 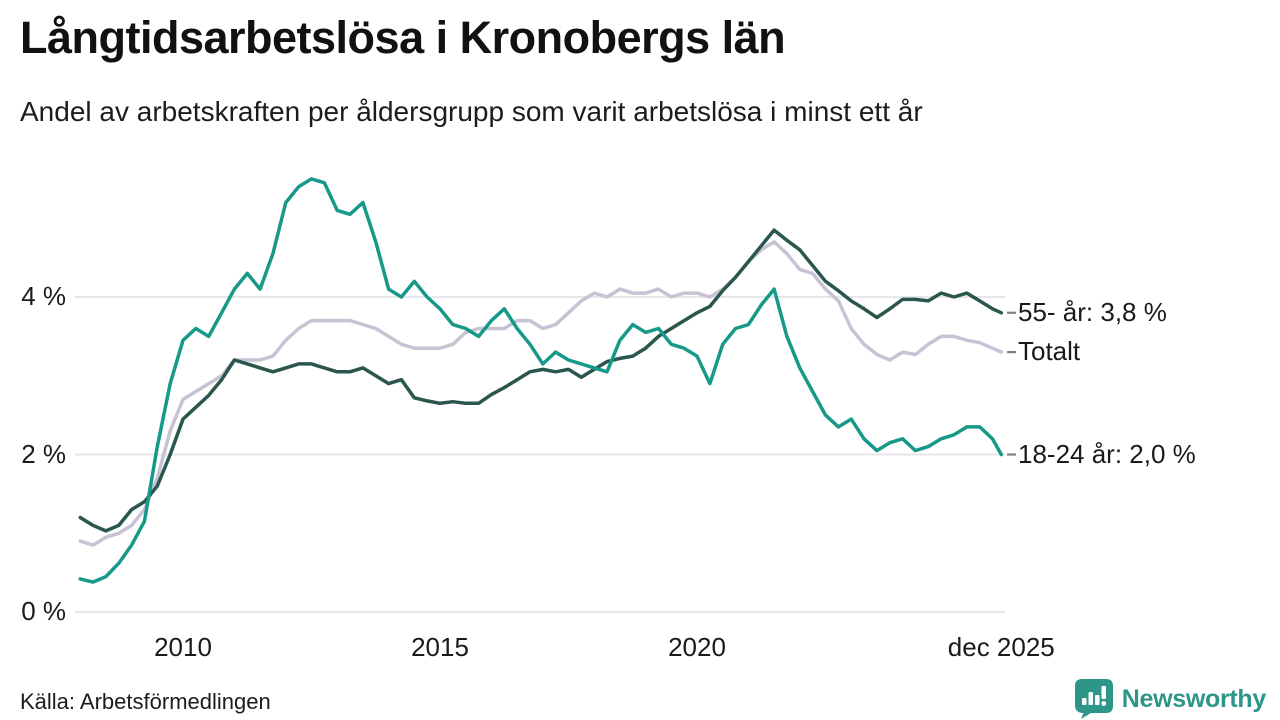 What do you see at coordinates (697, 647) in the screenshot?
I see `x-axis-tick-2020: 2020` at bounding box center [697, 647].